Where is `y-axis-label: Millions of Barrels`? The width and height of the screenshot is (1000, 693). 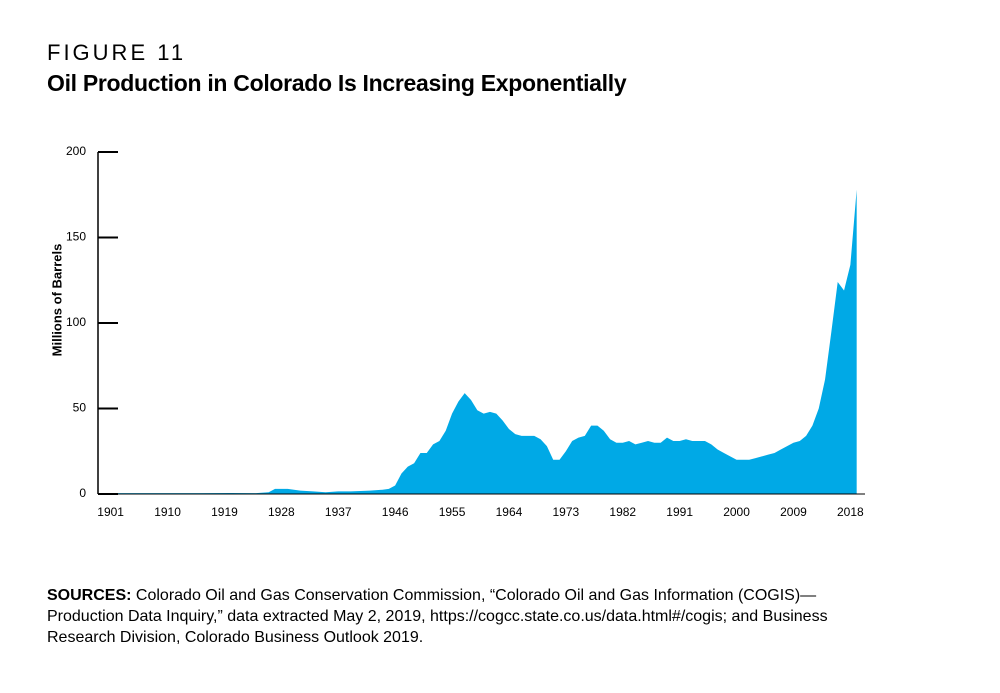 y-axis-label: Millions of Barrels is located at coordinates (56, 300).